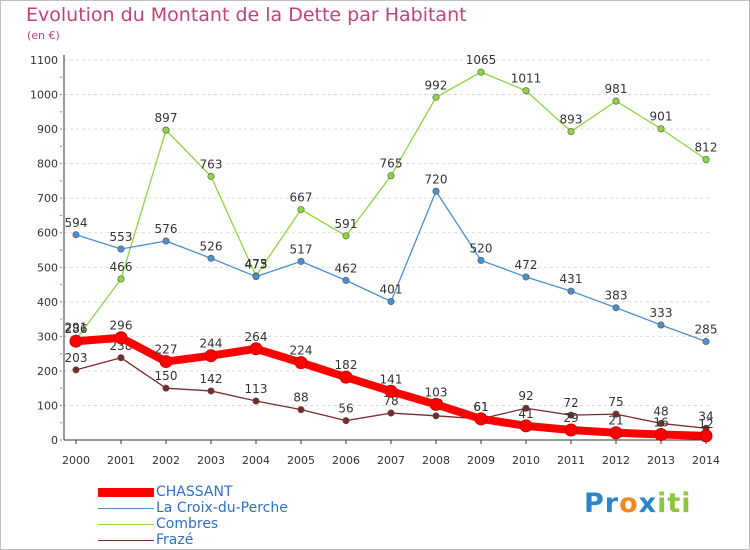 The width and height of the screenshot is (750, 550). What do you see at coordinates (76, 460) in the screenshot?
I see `x-tick-label-2000: 2000` at bounding box center [76, 460].